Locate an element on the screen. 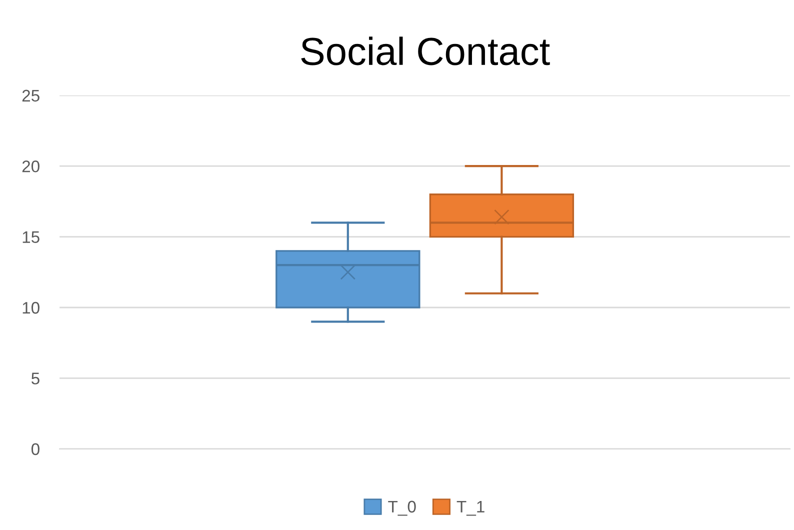 The image size is (794, 530). y-tick-label: 5 is located at coordinates (36, 378).